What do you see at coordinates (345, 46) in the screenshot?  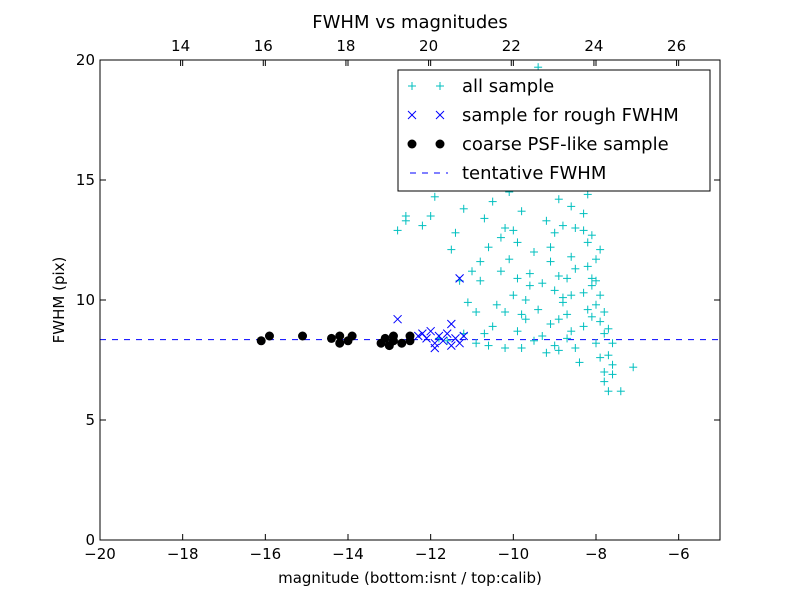 I see `top-tick-label-2: 18` at bounding box center [345, 46].